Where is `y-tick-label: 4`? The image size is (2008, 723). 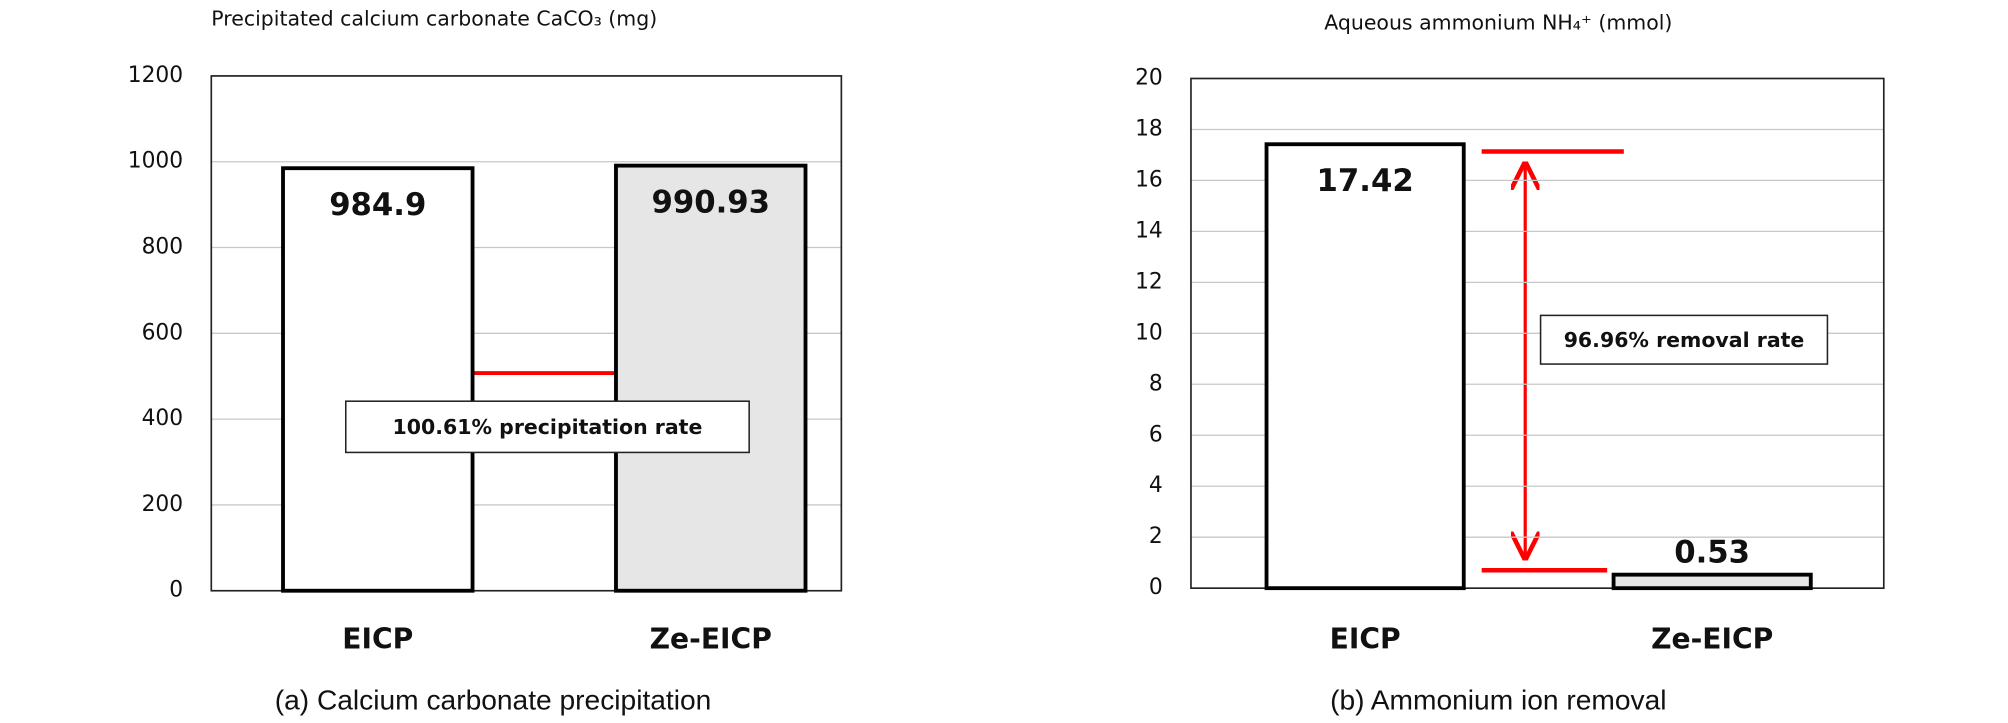 y-tick-label: 4 is located at coordinates (1156, 485).